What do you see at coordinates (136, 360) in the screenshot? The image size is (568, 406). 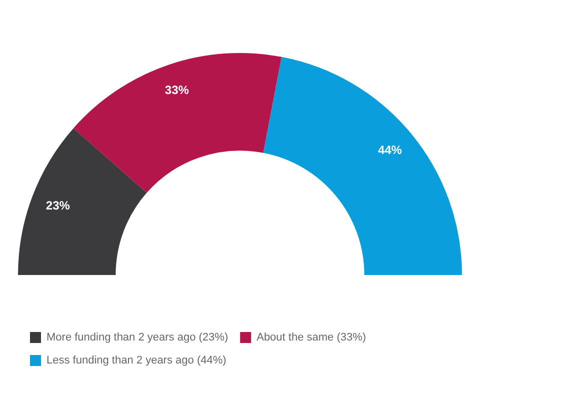 I see `legend-label: Less funding than 2 years ago (44%)` at bounding box center [136, 360].